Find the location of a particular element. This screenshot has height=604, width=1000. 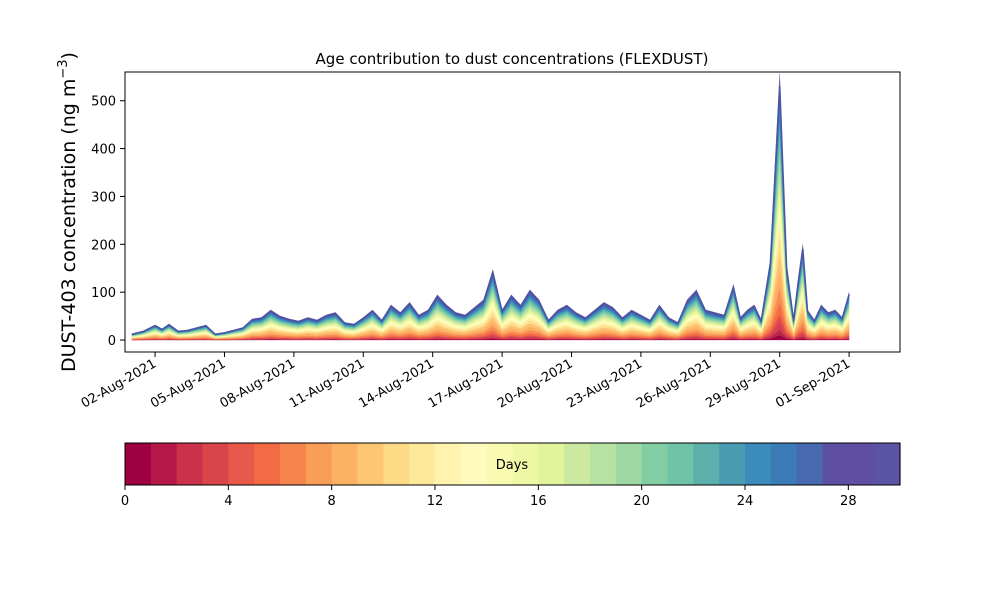

x-tick-label: 26-Aug-2021 is located at coordinates (674, 383).